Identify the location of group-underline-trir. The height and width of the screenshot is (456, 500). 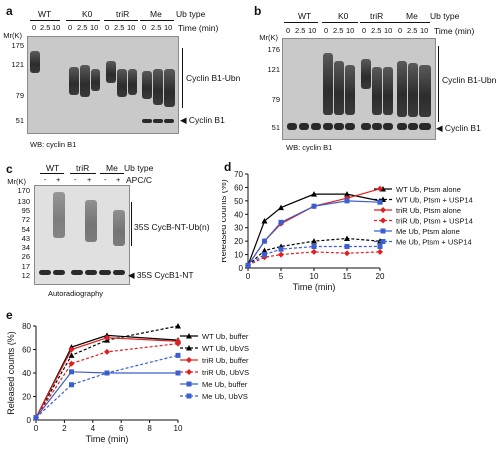
(378, 22).